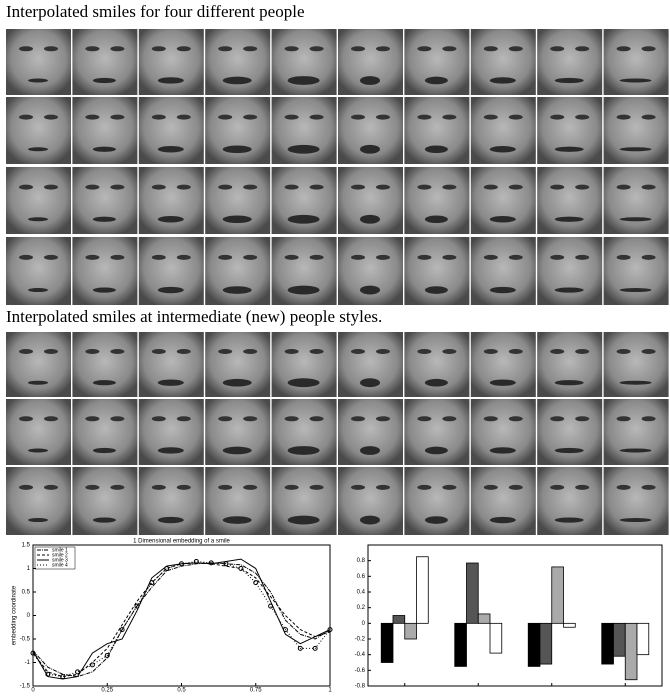  What do you see at coordinates (181, 619) in the screenshot?
I see `data-line` at bounding box center [181, 619].